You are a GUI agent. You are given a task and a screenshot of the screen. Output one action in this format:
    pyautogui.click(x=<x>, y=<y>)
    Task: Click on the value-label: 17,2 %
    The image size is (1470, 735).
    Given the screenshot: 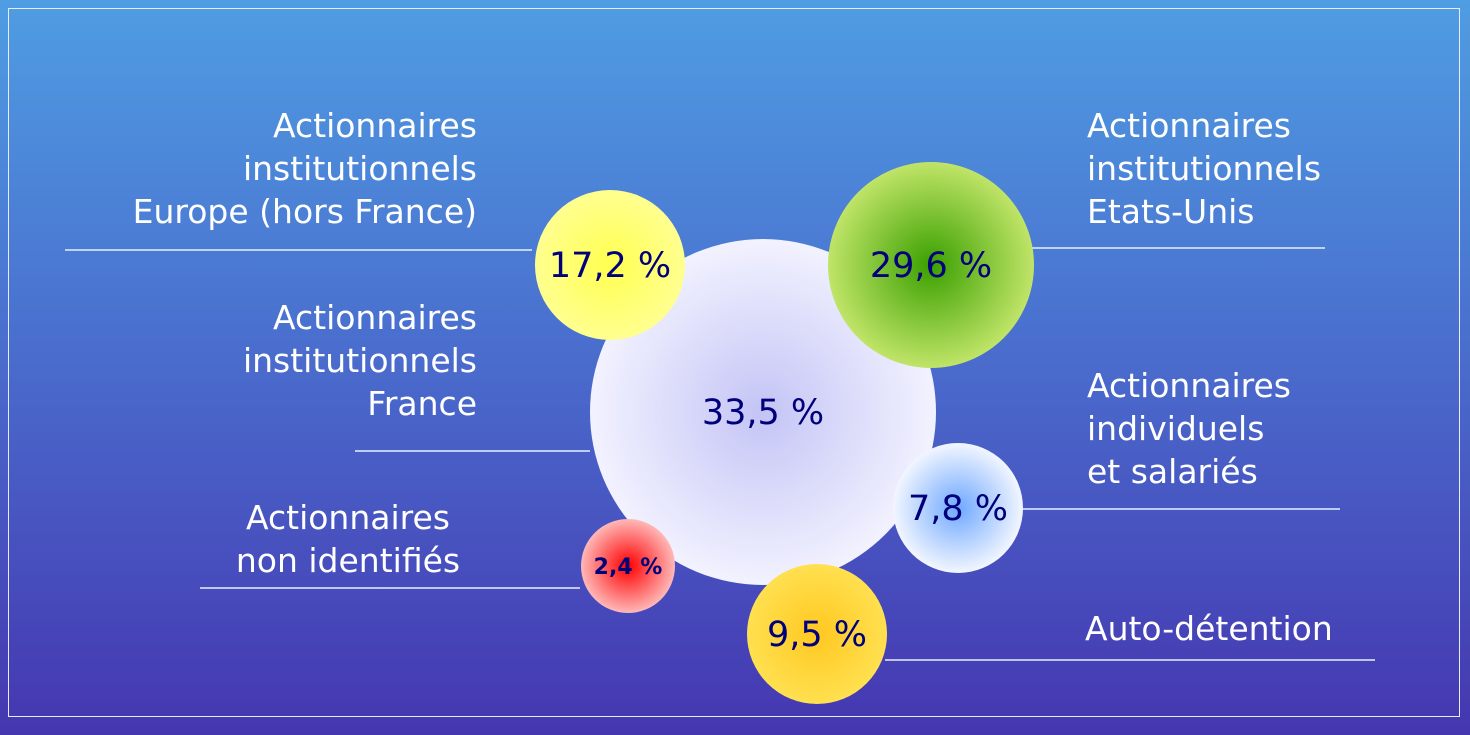 What is the action you would take?
    pyautogui.click(x=610, y=266)
    